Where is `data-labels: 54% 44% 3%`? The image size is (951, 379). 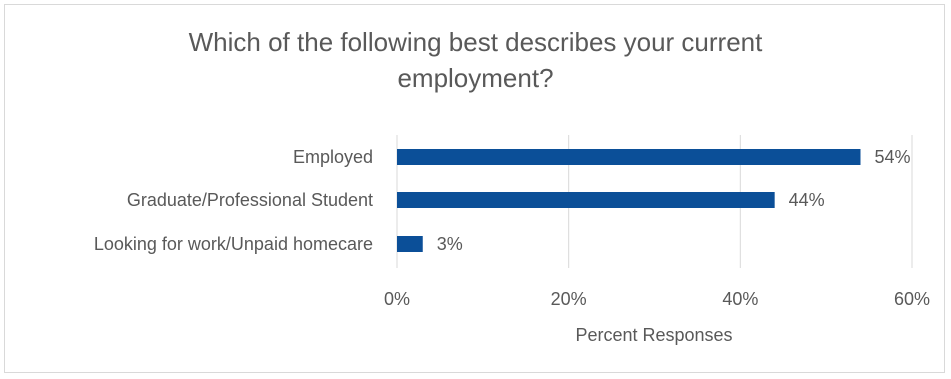
data-labels: 54% 44% 3% is located at coordinates (674, 200).